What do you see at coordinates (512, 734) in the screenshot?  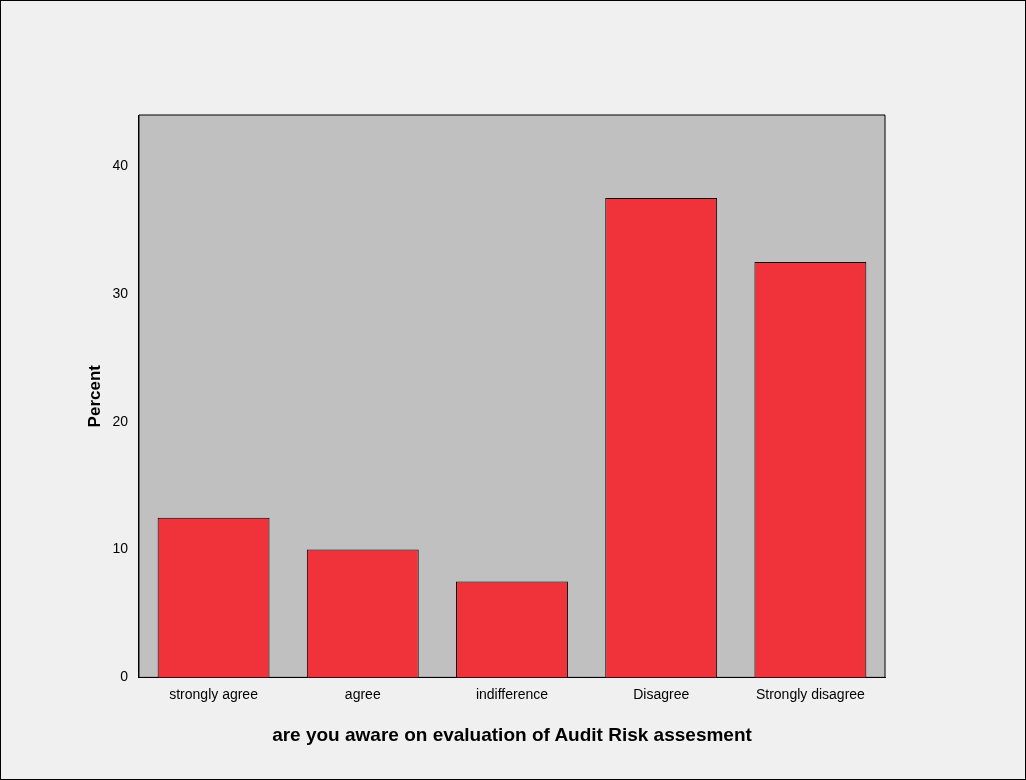 I see `x-axis-title: are you aware on evaluation of Audit Risk assesment` at bounding box center [512, 734].